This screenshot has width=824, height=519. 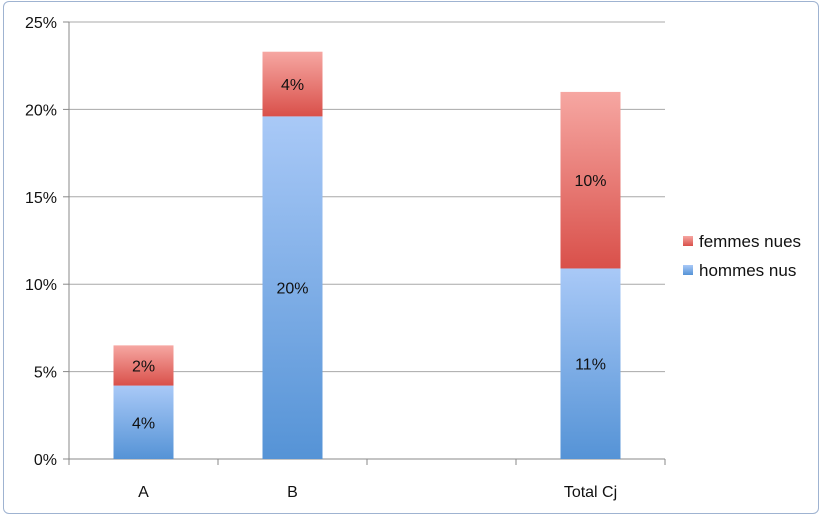 I want to click on data-label: 2%, so click(x=143, y=366).